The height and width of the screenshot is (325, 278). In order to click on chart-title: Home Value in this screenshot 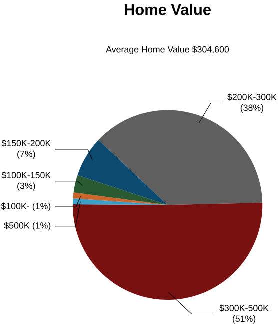, I will do `click(167, 10)`.